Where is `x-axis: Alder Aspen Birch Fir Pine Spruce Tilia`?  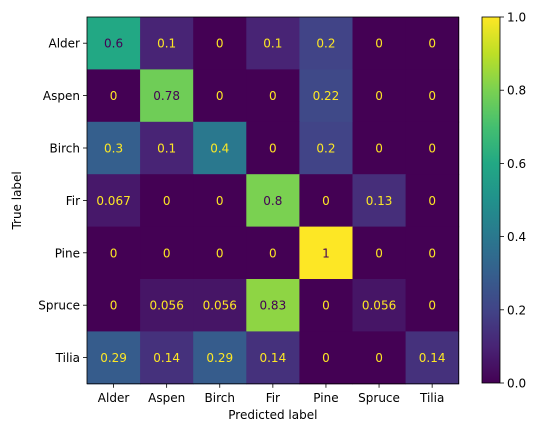 x-axis: Alder Aspen Birch Fir Pine Spruce Tilia is located at coordinates (271, 394).